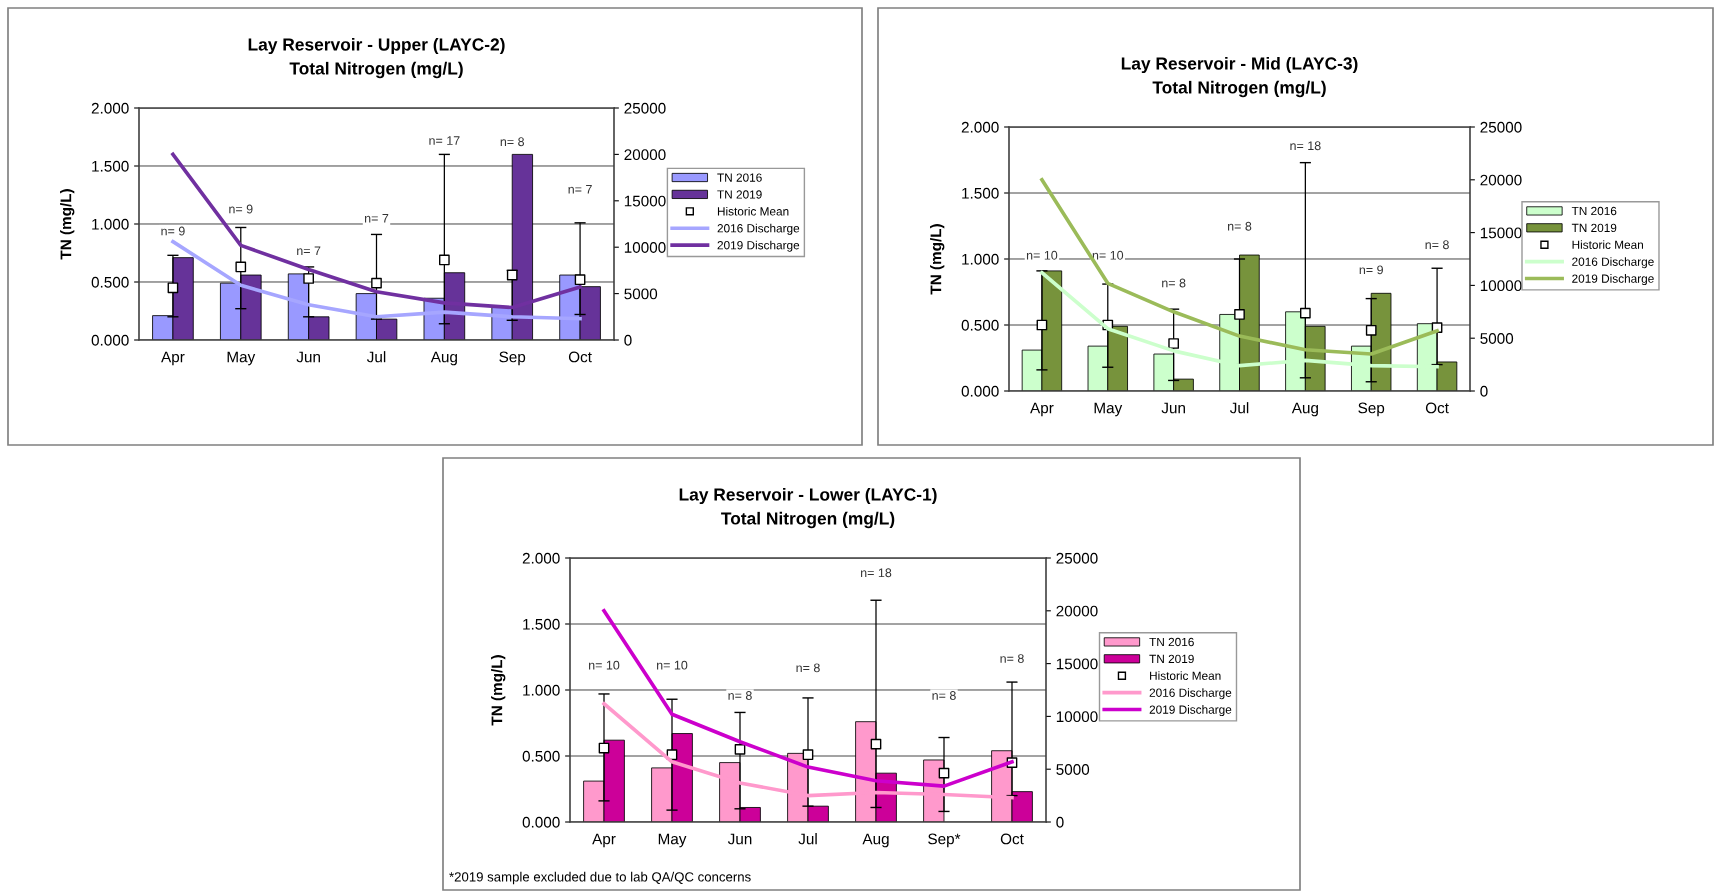 The width and height of the screenshot is (1716, 893). Describe the element at coordinates (944, 840) in the screenshot. I see `x-tick-label: Sep*` at that location.